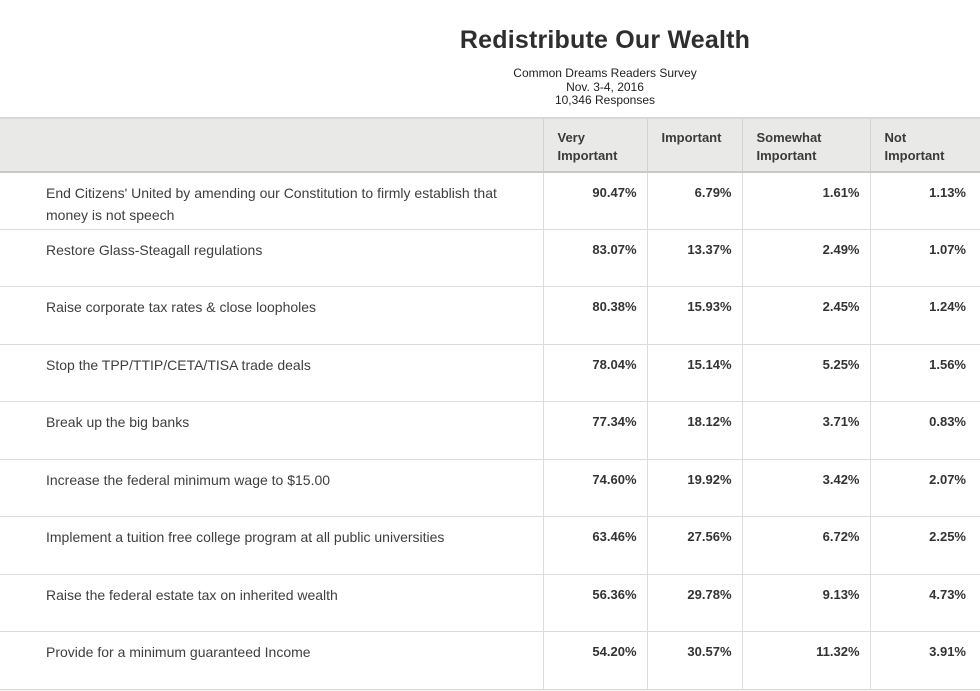  I want to click on value-not-important: 2.07%, so click(924, 488).